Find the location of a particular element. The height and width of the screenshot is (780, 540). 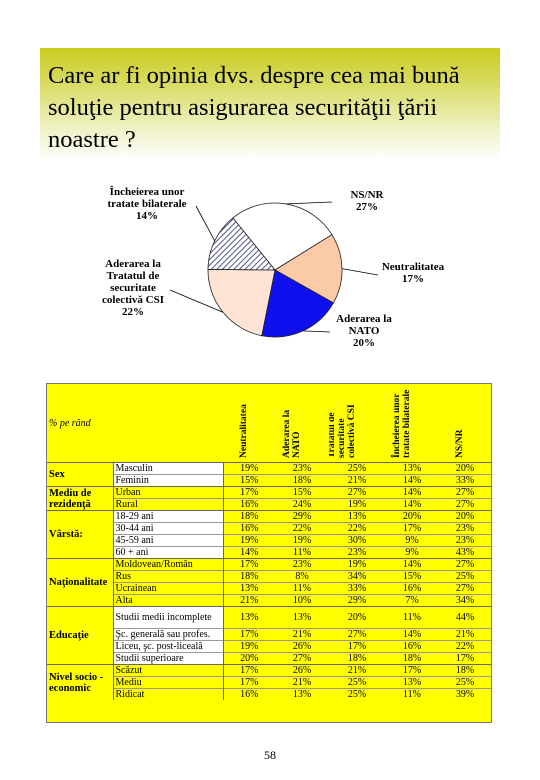

group-label: Educaţie is located at coordinates (80, 635).